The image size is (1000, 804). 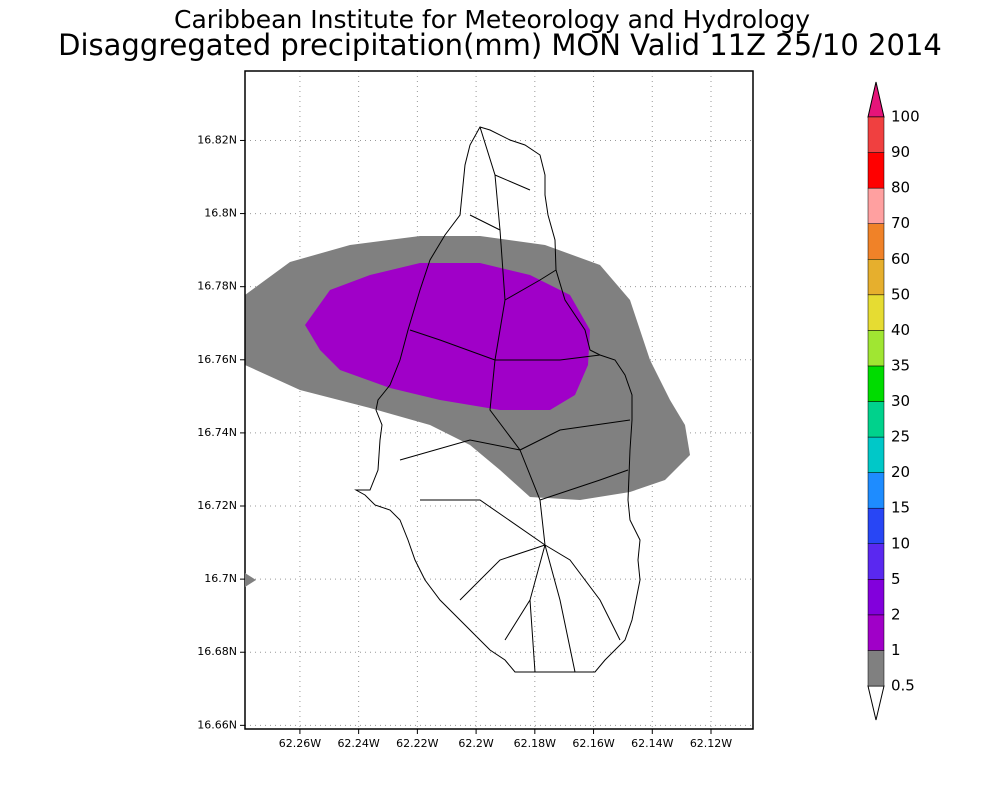 I want to click on colorbar-label: 80, so click(x=900, y=188).